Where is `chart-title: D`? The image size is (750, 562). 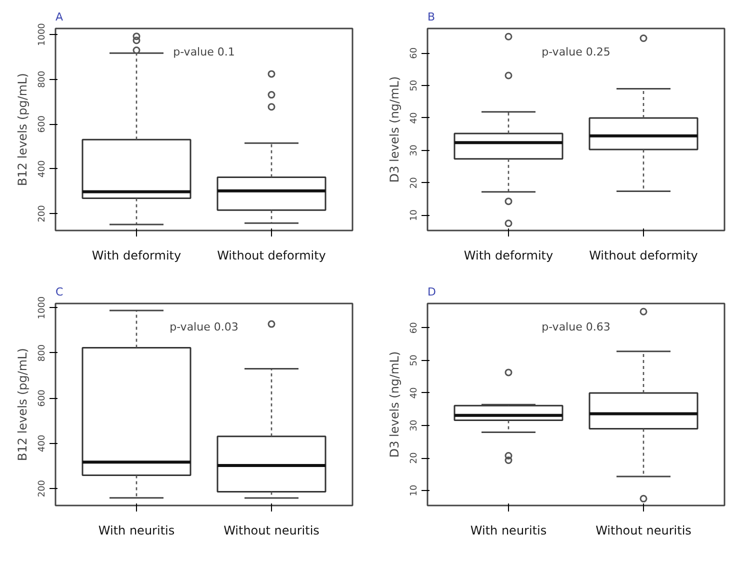
chart-title: D is located at coordinates (432, 292).